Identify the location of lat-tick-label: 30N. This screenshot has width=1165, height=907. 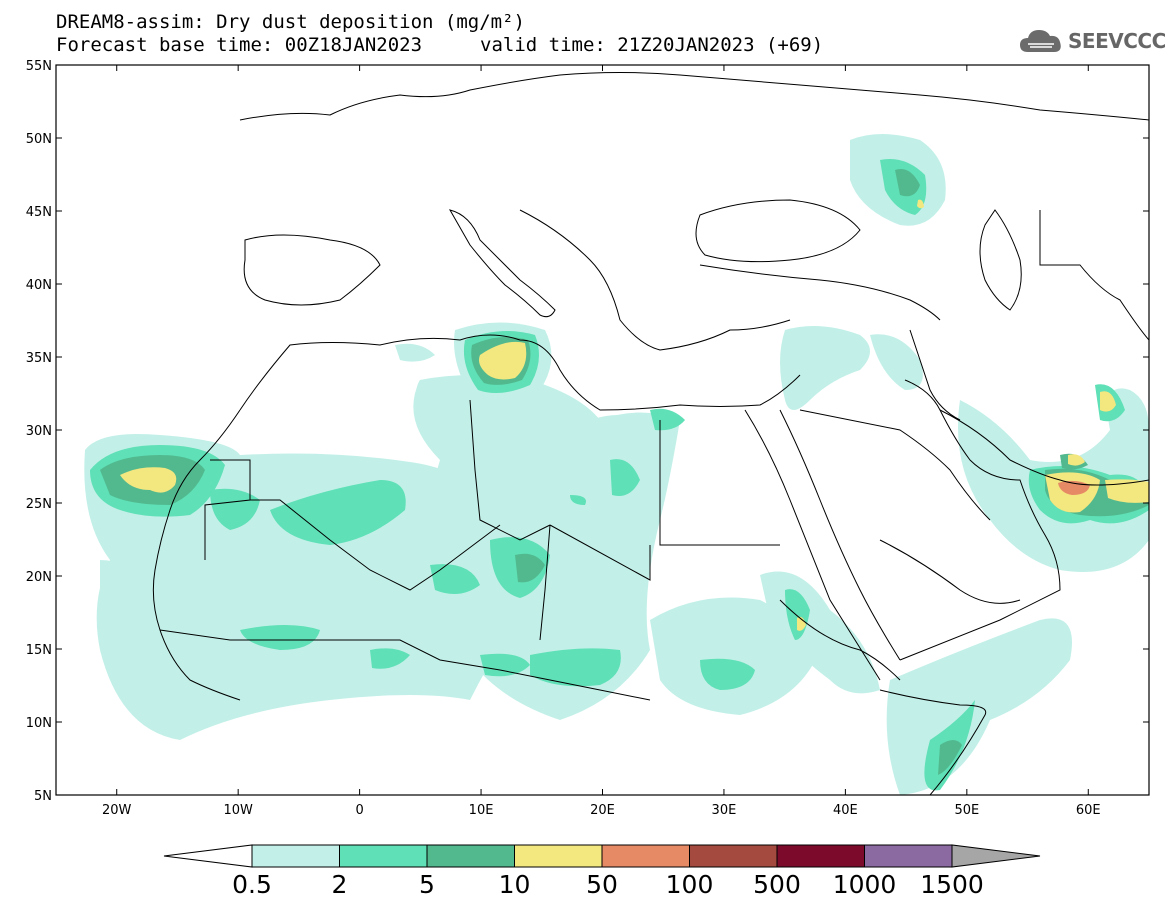
(39, 431).